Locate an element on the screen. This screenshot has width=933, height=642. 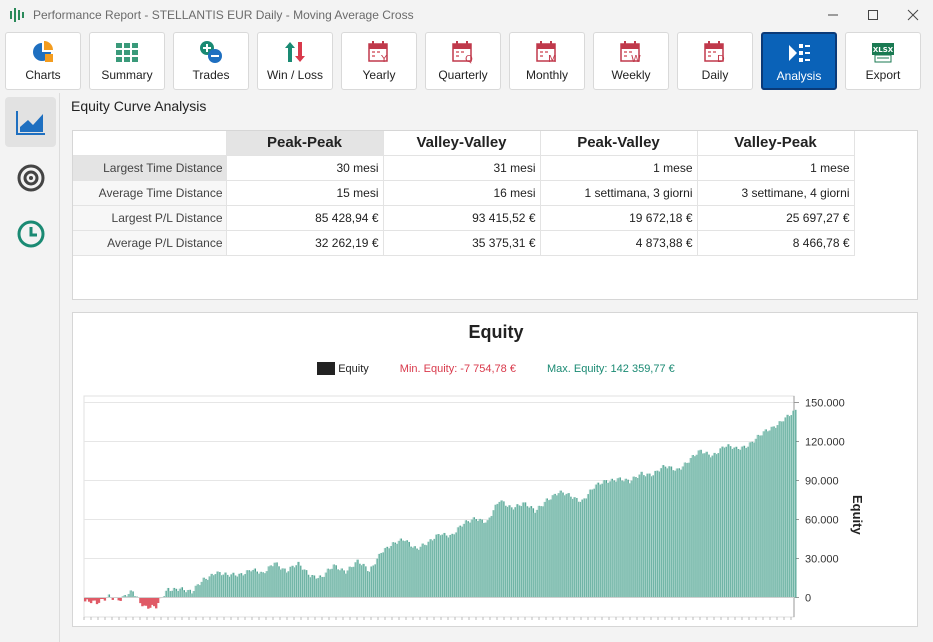
summary-button: Summary is located at coordinates (127, 61).